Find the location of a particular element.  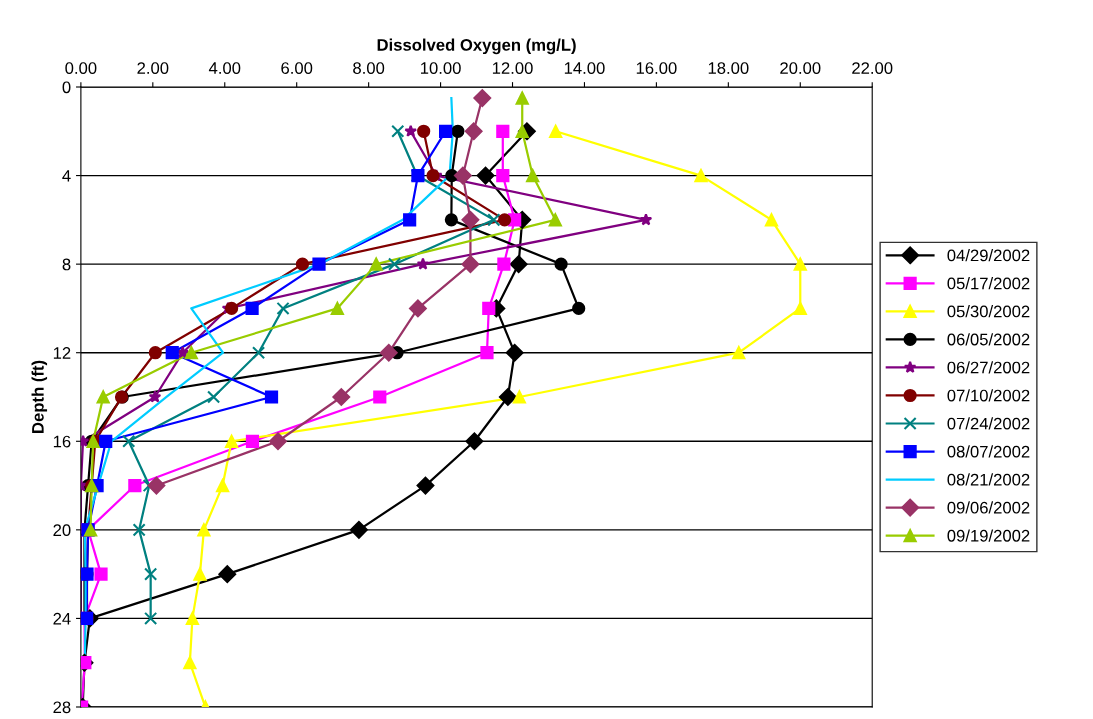

x-tick-label: 4.00 is located at coordinates (224, 68).